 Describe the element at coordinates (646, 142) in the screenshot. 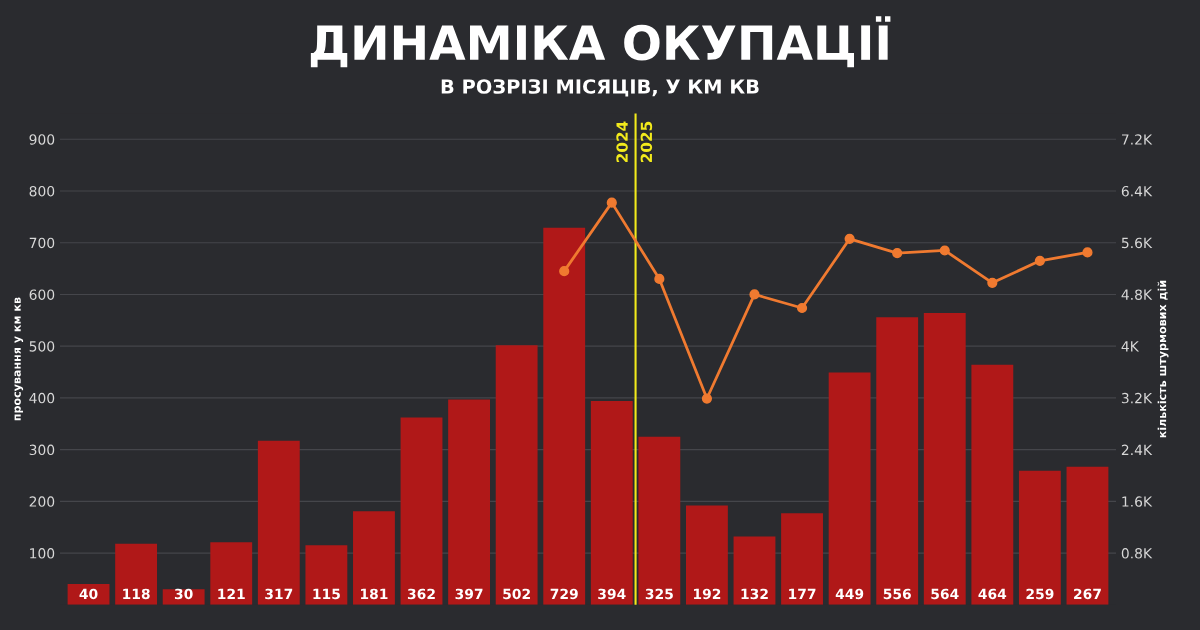

I see `annotation: 2025` at that location.